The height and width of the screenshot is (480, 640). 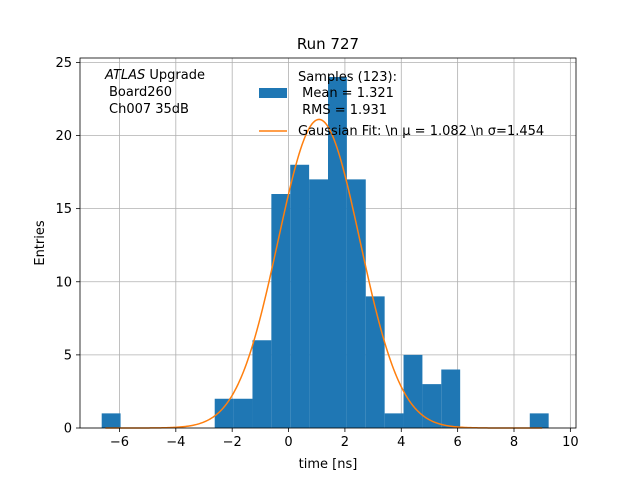 What do you see at coordinates (421, 131) in the screenshot?
I see `legend-fit-label: Gaussian Fit: \n μ = 1.082 \n σ=1.454` at bounding box center [421, 131].